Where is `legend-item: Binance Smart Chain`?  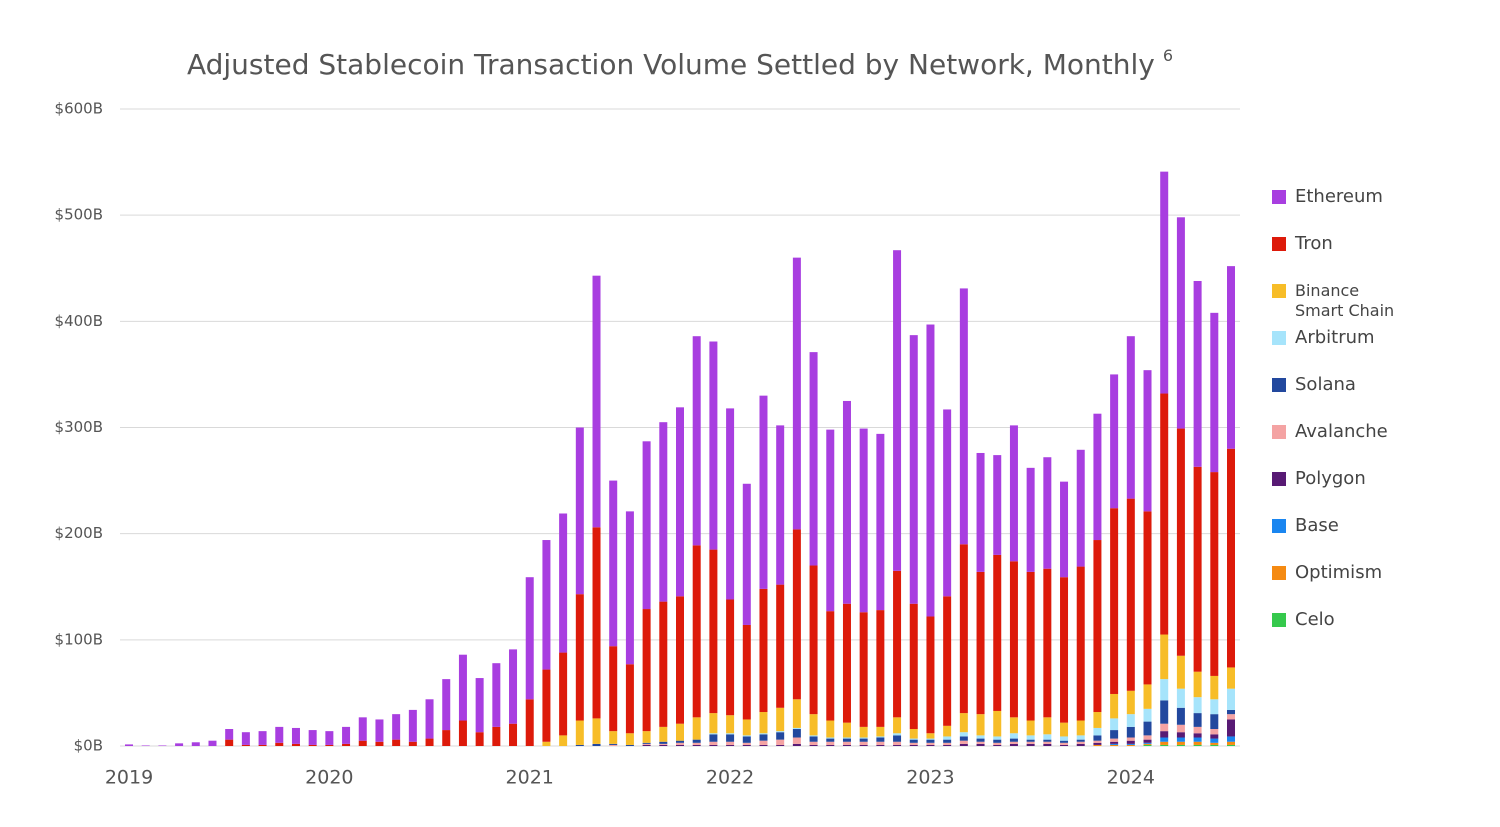 legend-item: Binance Smart Chain is located at coordinates (1347, 304).